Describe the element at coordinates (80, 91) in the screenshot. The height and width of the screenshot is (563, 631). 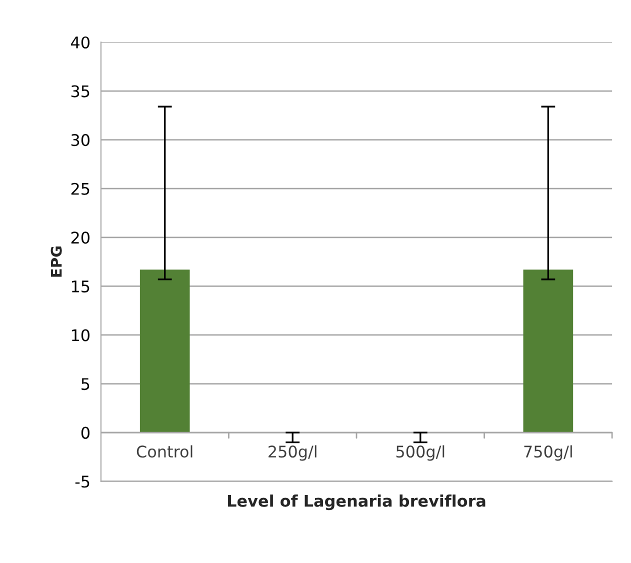
I see `y-tick-label: 35` at that location.